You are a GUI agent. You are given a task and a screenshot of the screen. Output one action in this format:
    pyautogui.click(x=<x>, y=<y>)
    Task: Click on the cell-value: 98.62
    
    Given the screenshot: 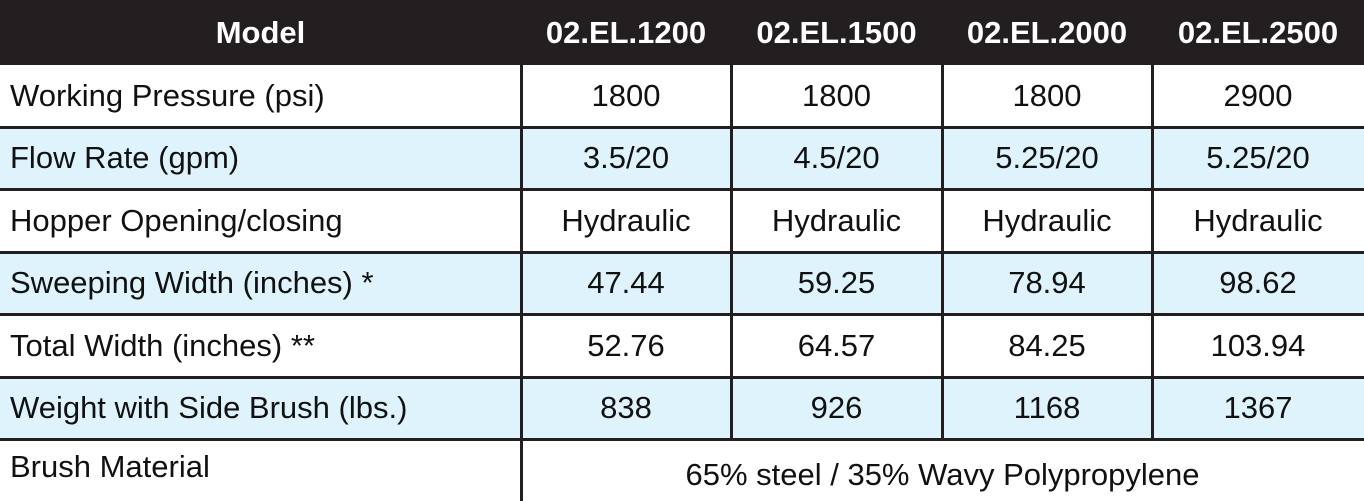 What is the action you would take?
    pyautogui.click(x=1258, y=283)
    